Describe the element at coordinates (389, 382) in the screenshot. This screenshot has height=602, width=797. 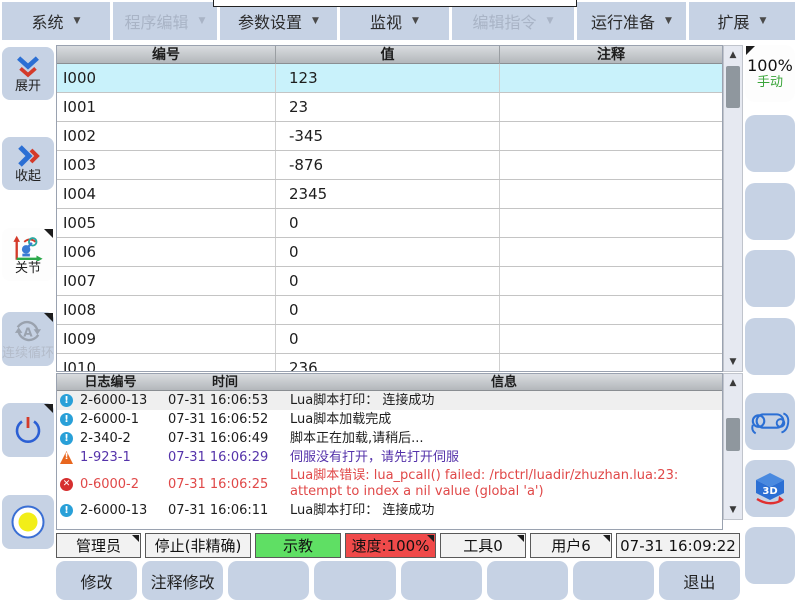
I see `log-header: 日志编号 时间 信息` at that location.